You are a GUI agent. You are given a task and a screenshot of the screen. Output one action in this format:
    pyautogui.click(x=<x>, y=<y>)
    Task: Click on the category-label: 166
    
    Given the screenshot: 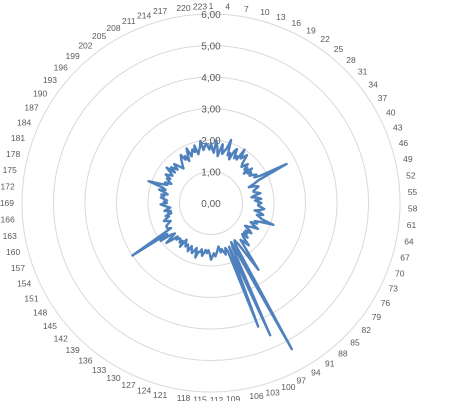 What is the action you would take?
    pyautogui.click(x=8, y=220)
    